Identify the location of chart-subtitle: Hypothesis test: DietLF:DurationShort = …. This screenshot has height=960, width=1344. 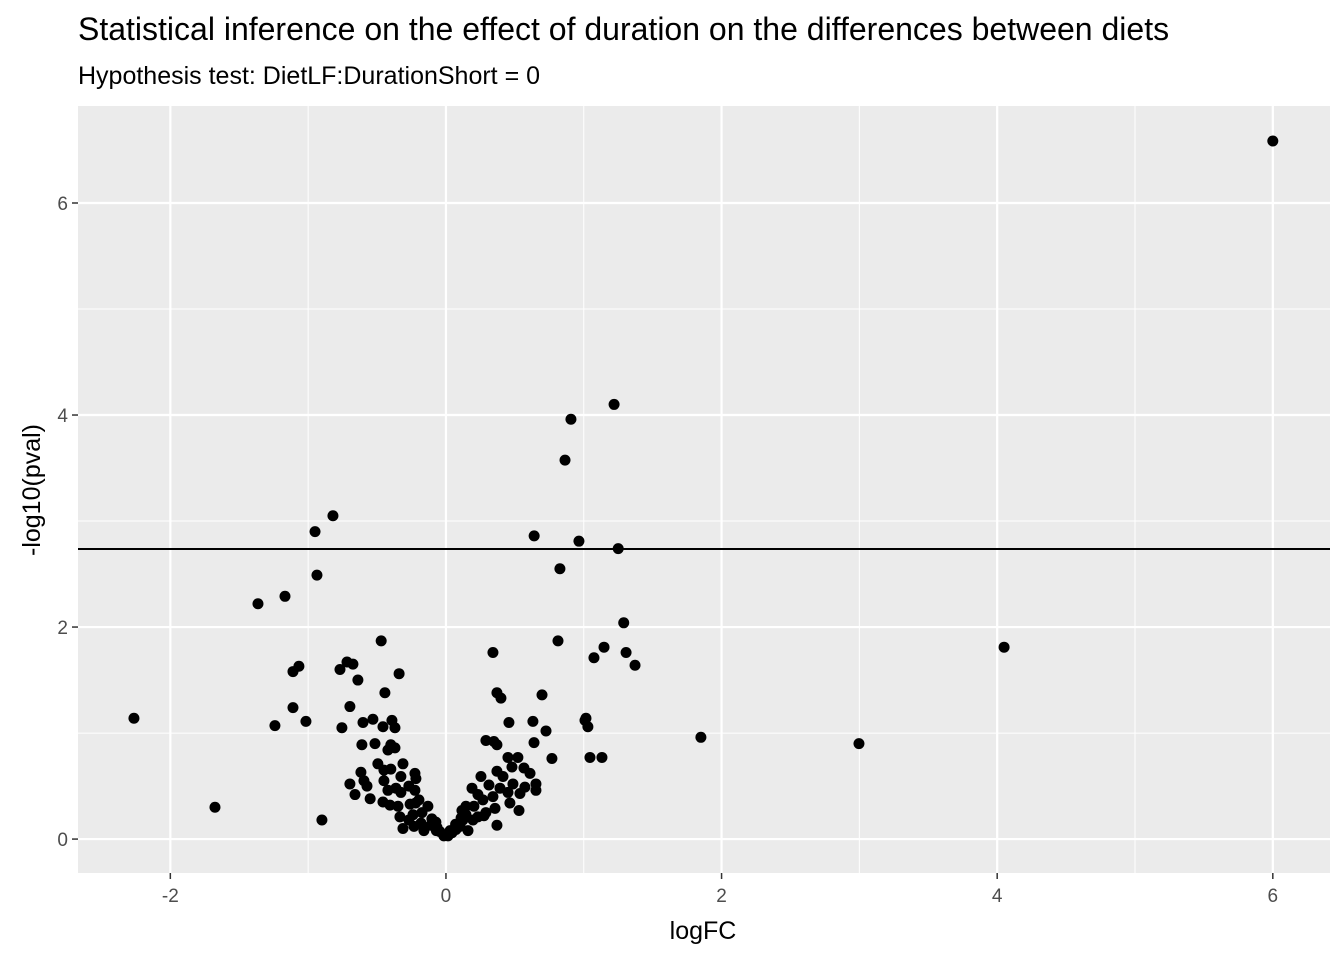
(309, 76).